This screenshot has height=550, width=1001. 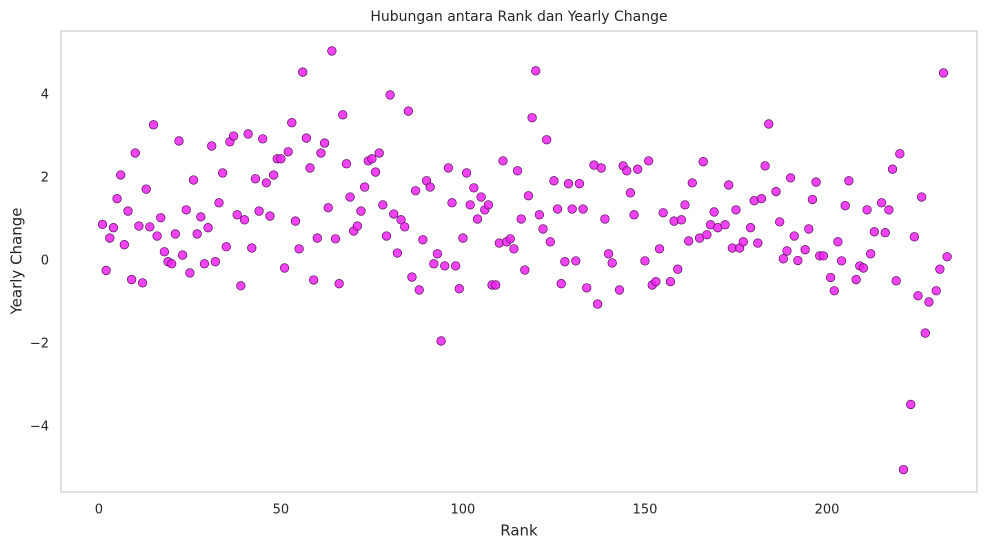 I want to click on y-tick-label: −2, so click(x=39, y=343).